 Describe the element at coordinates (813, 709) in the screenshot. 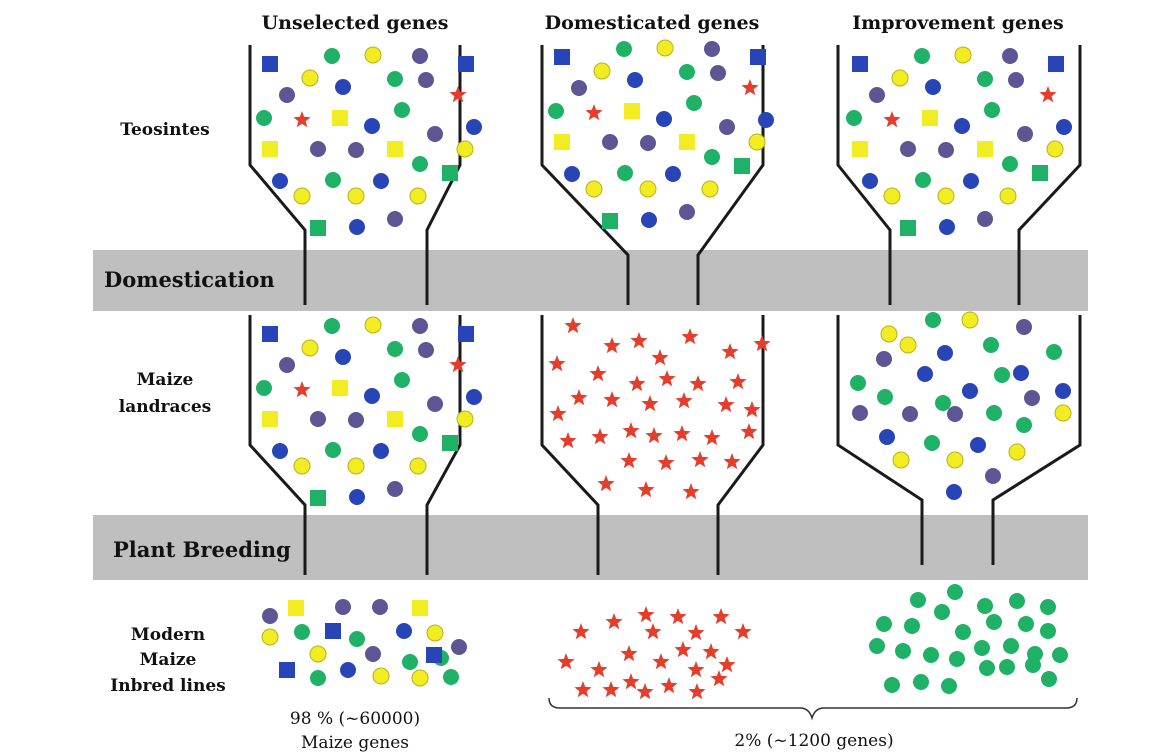

I see `selected-genes-brace` at that location.